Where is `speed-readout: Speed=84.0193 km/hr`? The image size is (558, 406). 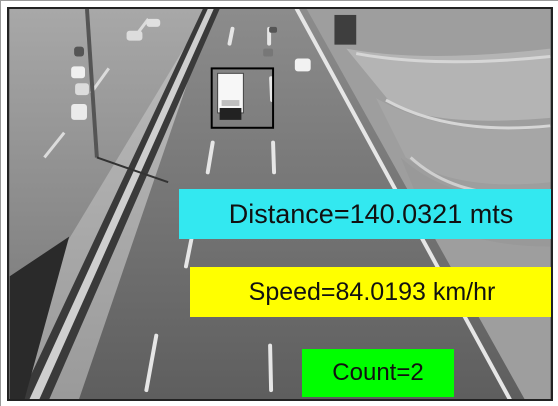 speed-readout: Speed=84.0193 km/hr is located at coordinates (370, 292).